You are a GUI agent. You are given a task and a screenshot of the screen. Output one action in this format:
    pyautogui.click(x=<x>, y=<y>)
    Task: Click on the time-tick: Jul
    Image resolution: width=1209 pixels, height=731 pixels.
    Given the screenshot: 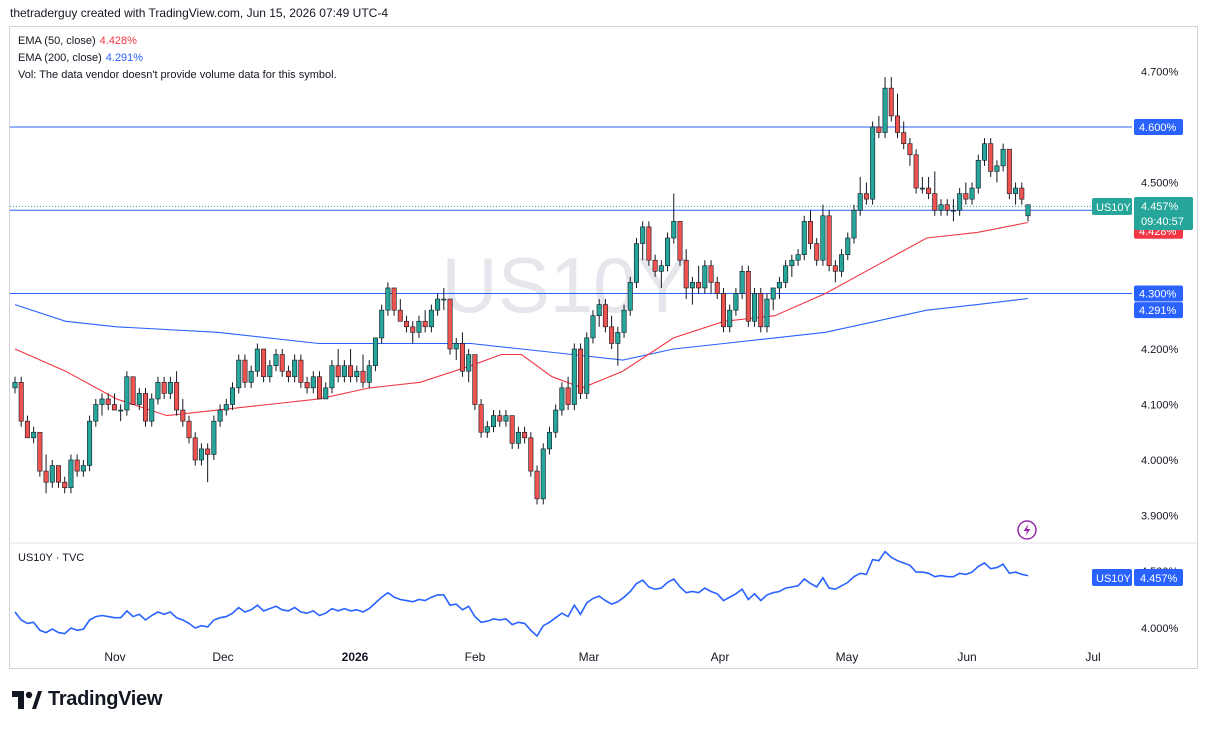 What is the action you would take?
    pyautogui.click(x=1092, y=657)
    